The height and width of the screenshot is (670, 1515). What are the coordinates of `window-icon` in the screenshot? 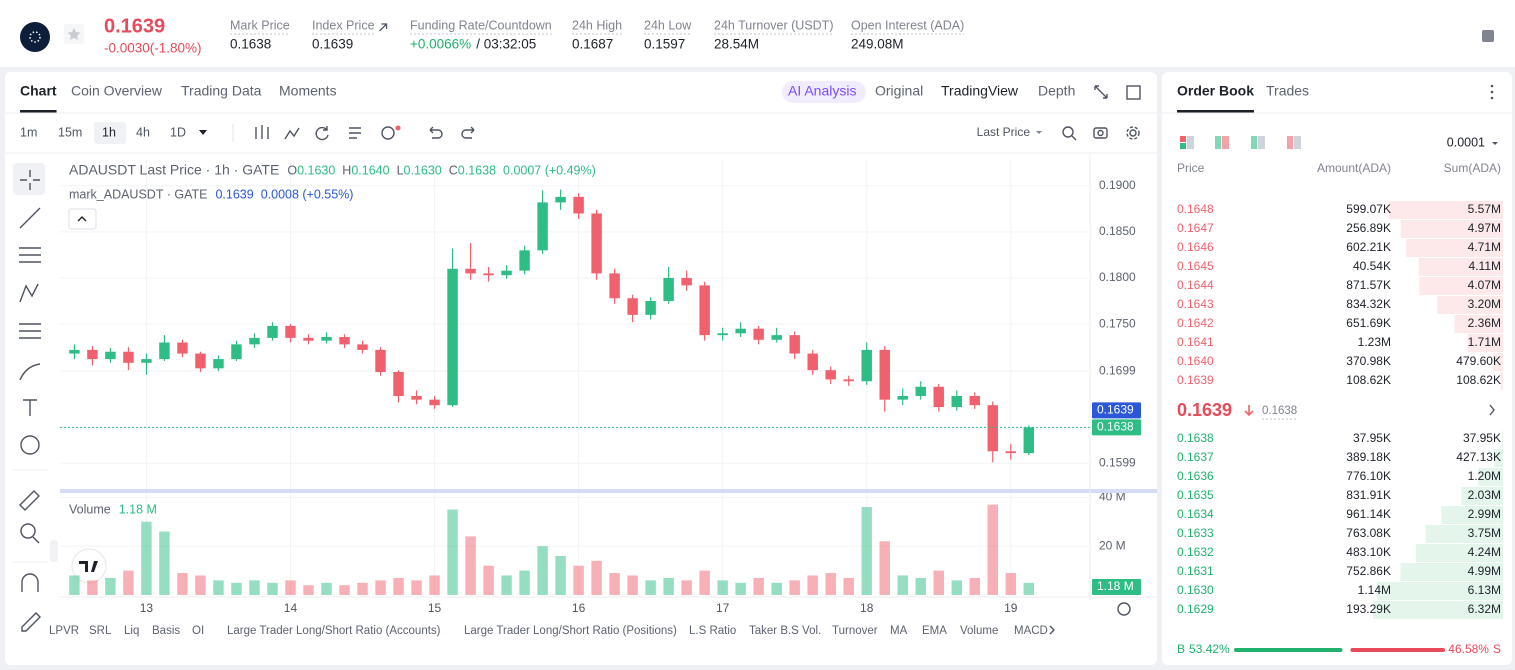 It's located at (1133, 92).